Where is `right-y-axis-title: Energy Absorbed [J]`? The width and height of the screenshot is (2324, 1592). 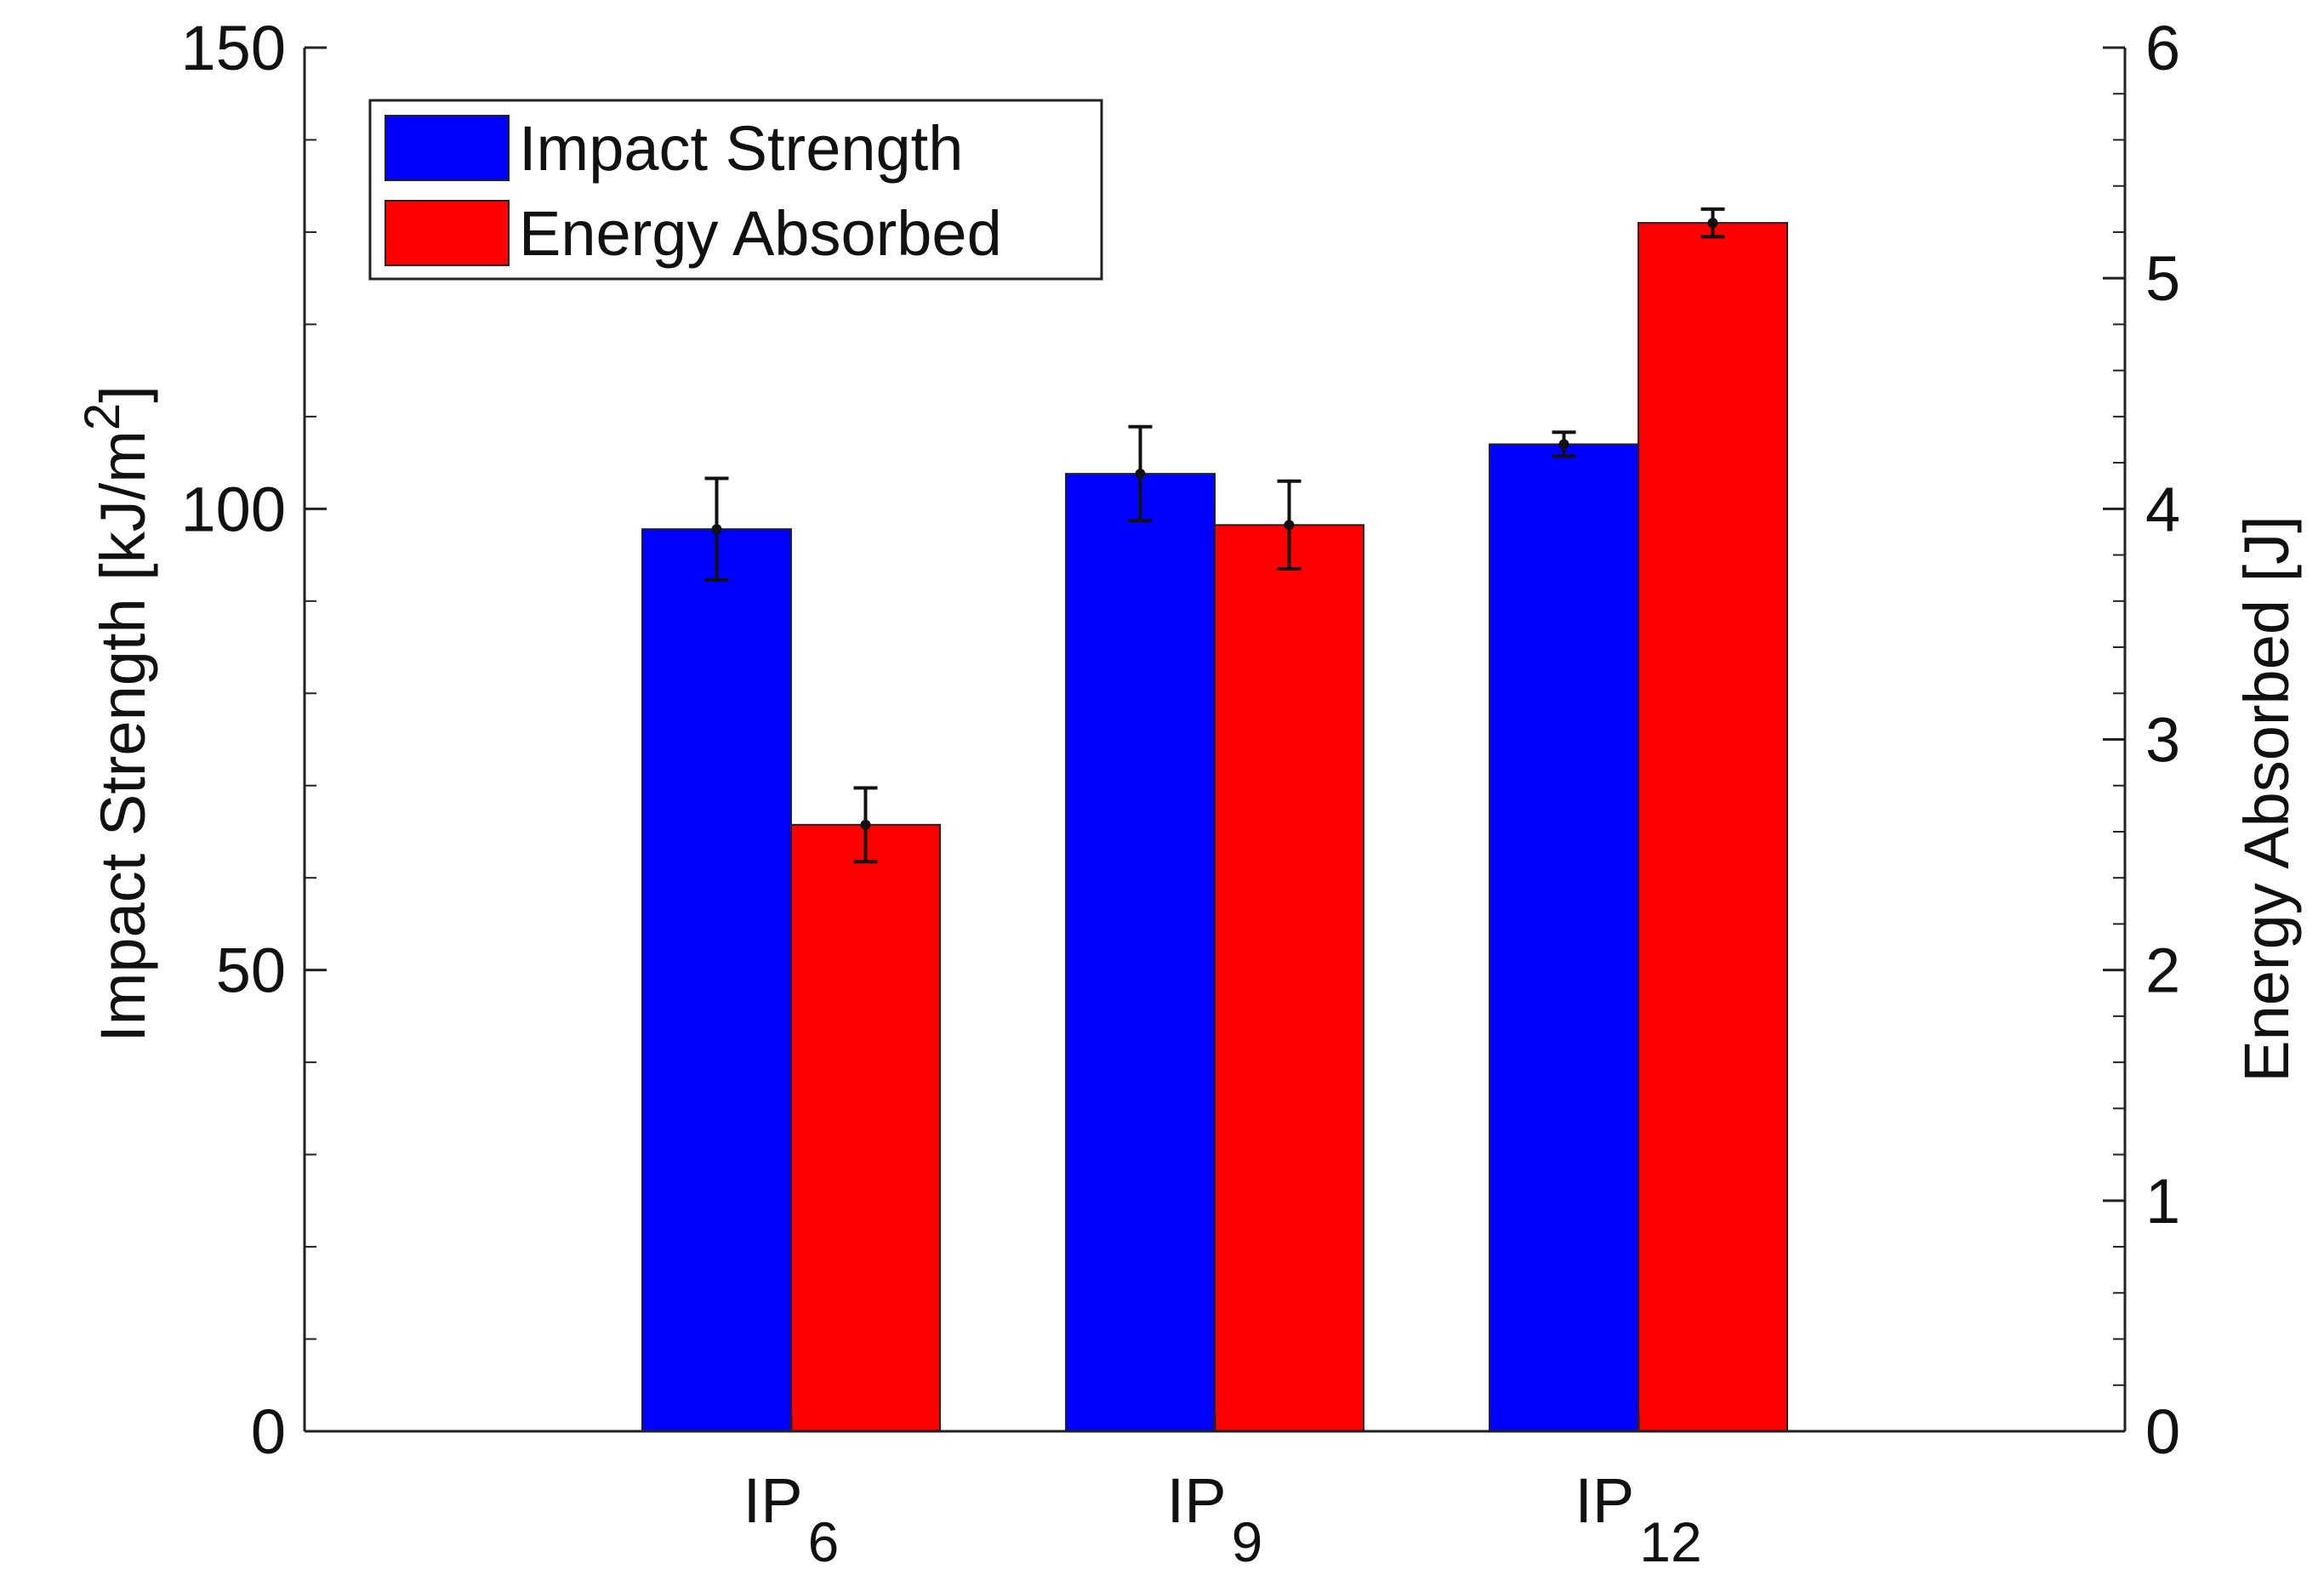
right-y-axis-title: Energy Absorbed [J] is located at coordinates (2266, 798).